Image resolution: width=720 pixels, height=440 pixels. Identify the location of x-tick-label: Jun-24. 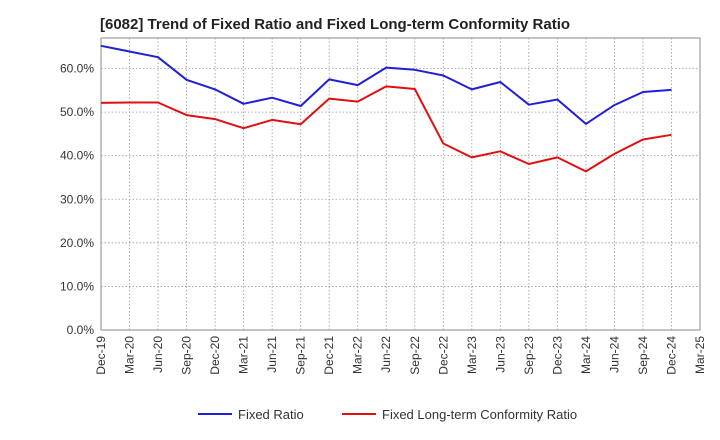
(614, 354).